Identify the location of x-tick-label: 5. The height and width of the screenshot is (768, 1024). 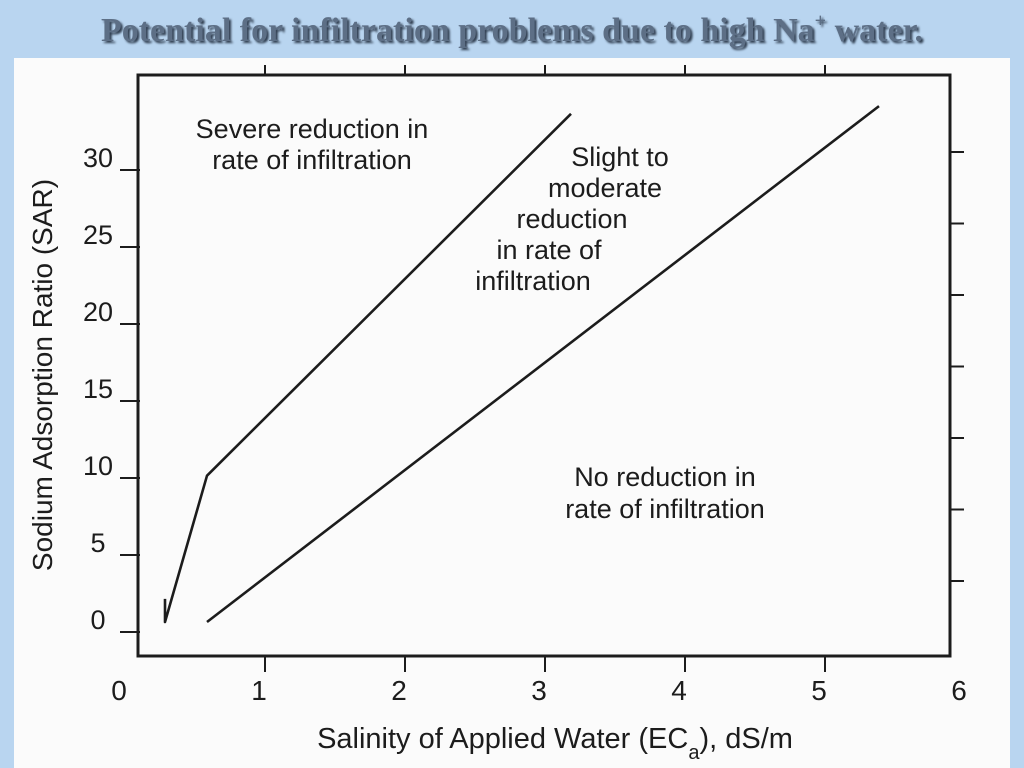
(819, 690).